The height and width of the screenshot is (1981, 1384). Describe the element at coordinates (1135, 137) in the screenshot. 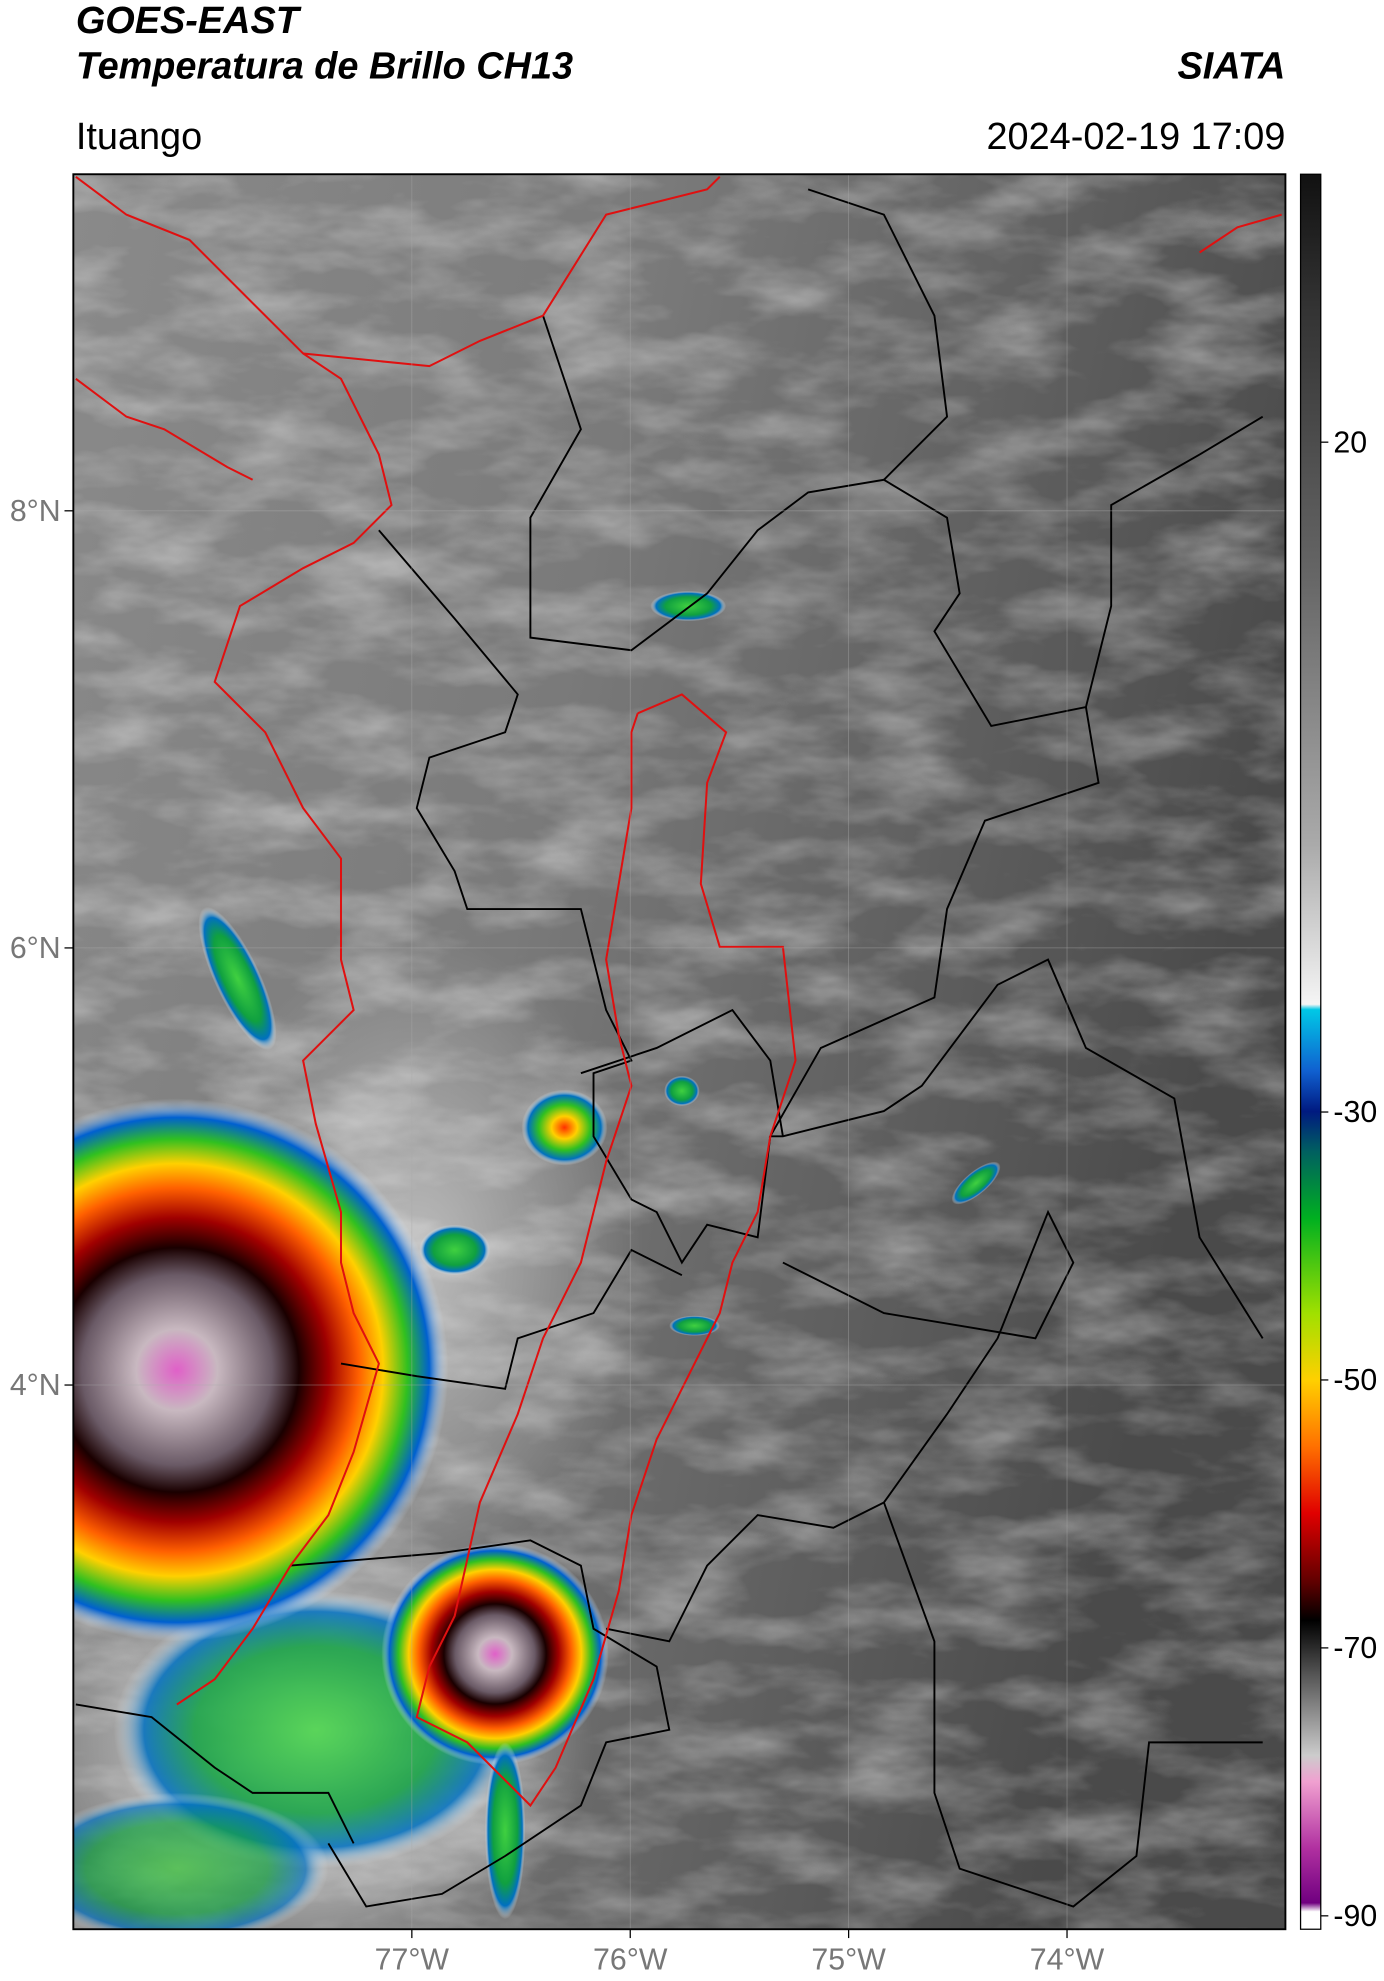

I see `datetime: 2024-02-19 17:09` at that location.